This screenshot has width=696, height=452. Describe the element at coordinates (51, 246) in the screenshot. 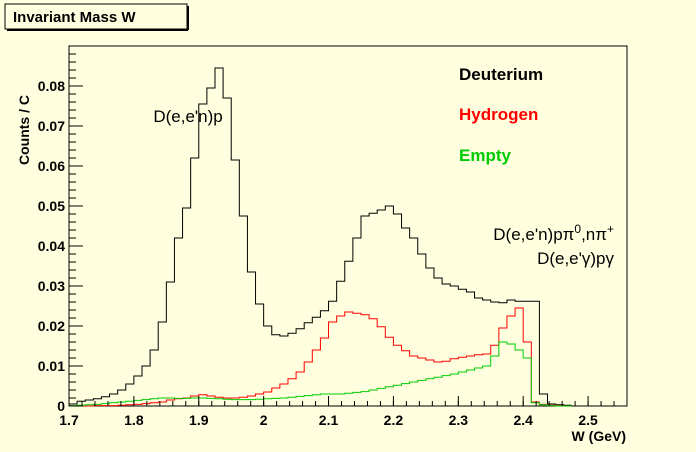

I see `y-tick-label: 0.04` at that location.